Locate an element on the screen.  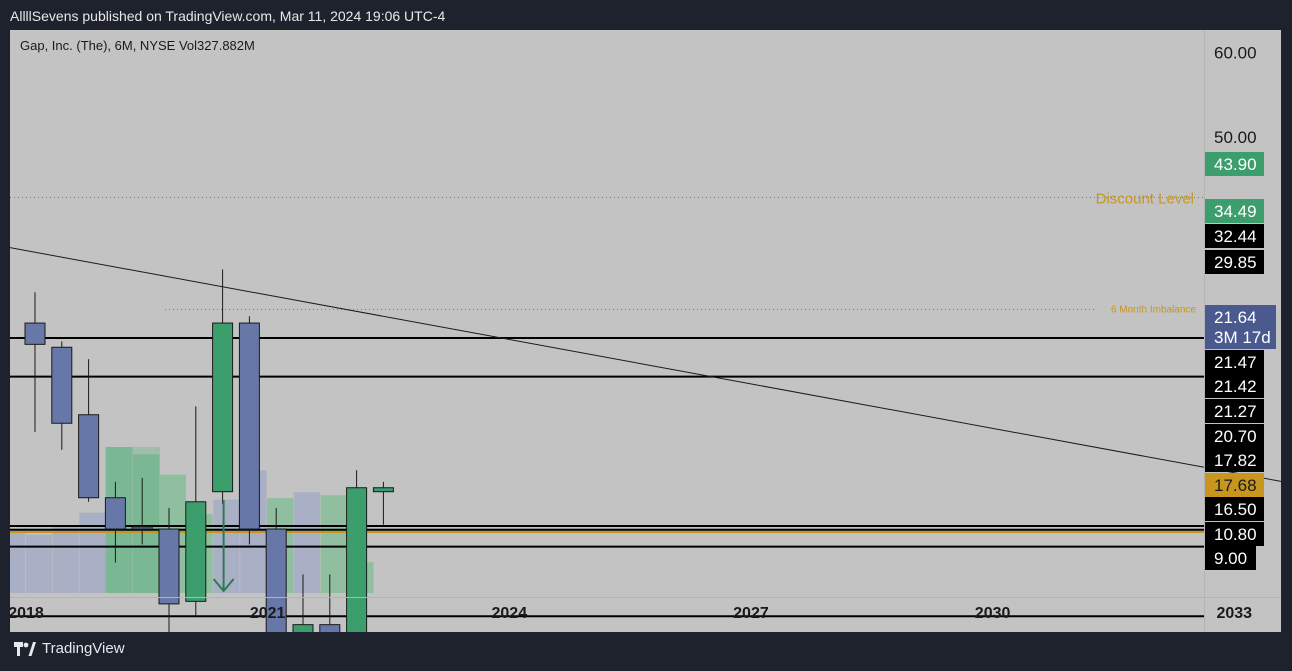
x-axis-tick-label: 2033 is located at coordinates (1234, 613).